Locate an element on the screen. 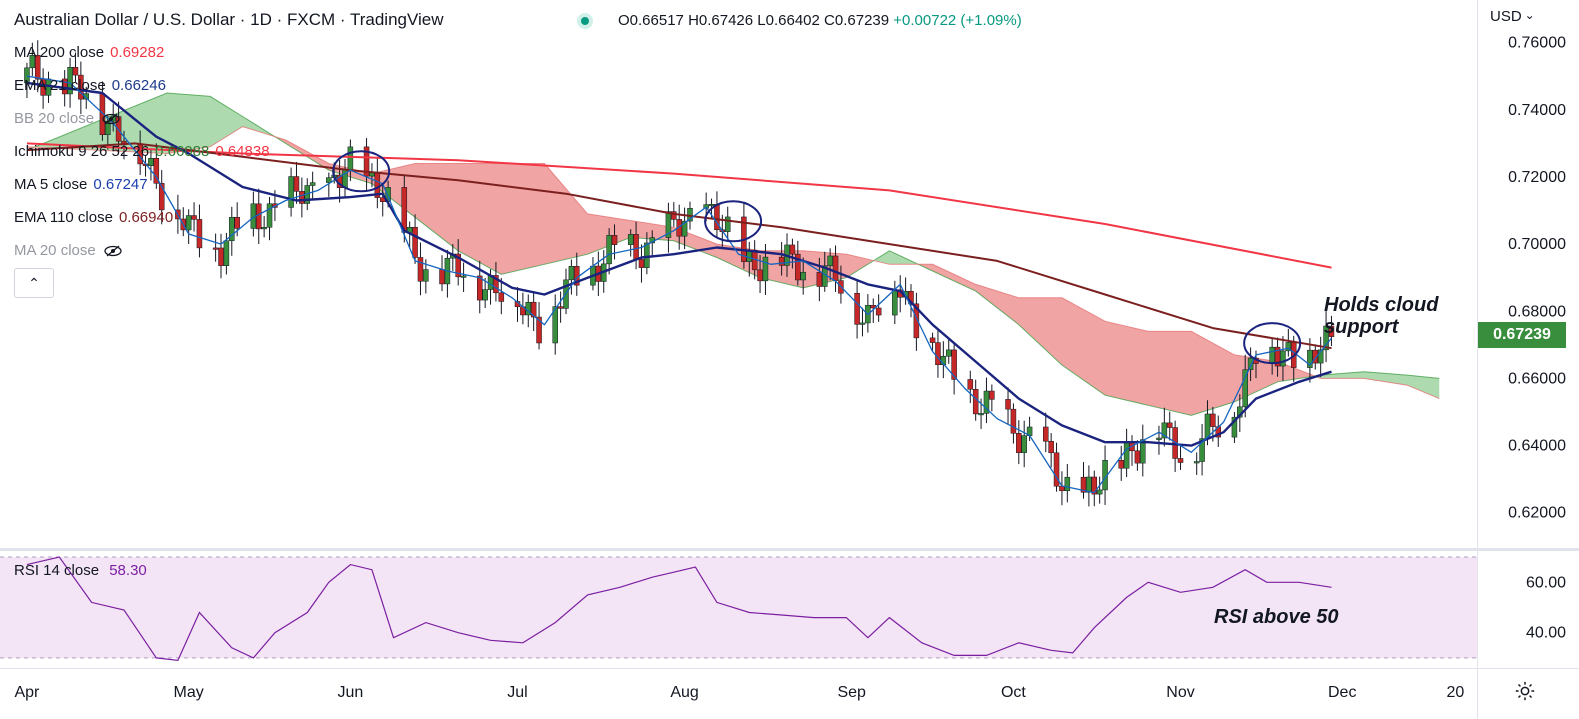 The height and width of the screenshot is (719, 1579). series-line-ma-200-close is located at coordinates (679, 205).